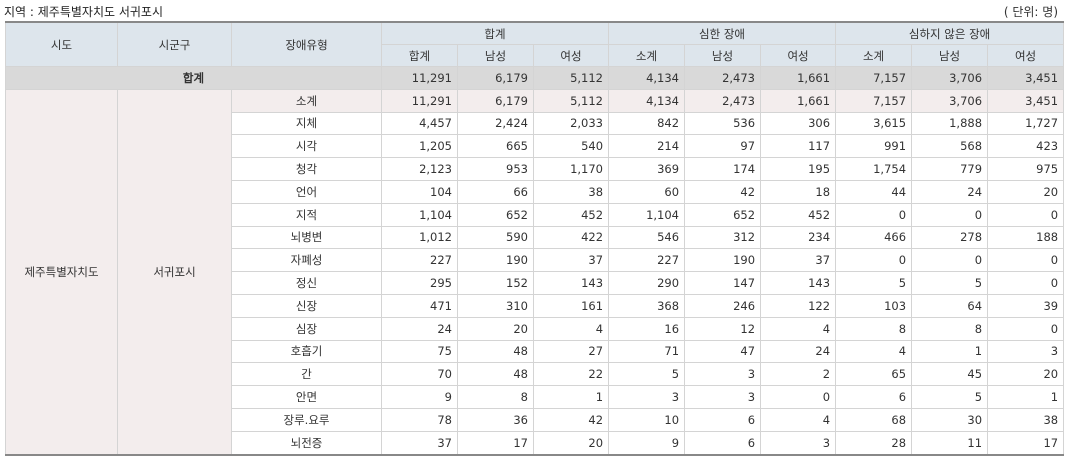  What do you see at coordinates (419, 123) in the screenshot?
I see `table-cell: 4,457` at bounding box center [419, 123].